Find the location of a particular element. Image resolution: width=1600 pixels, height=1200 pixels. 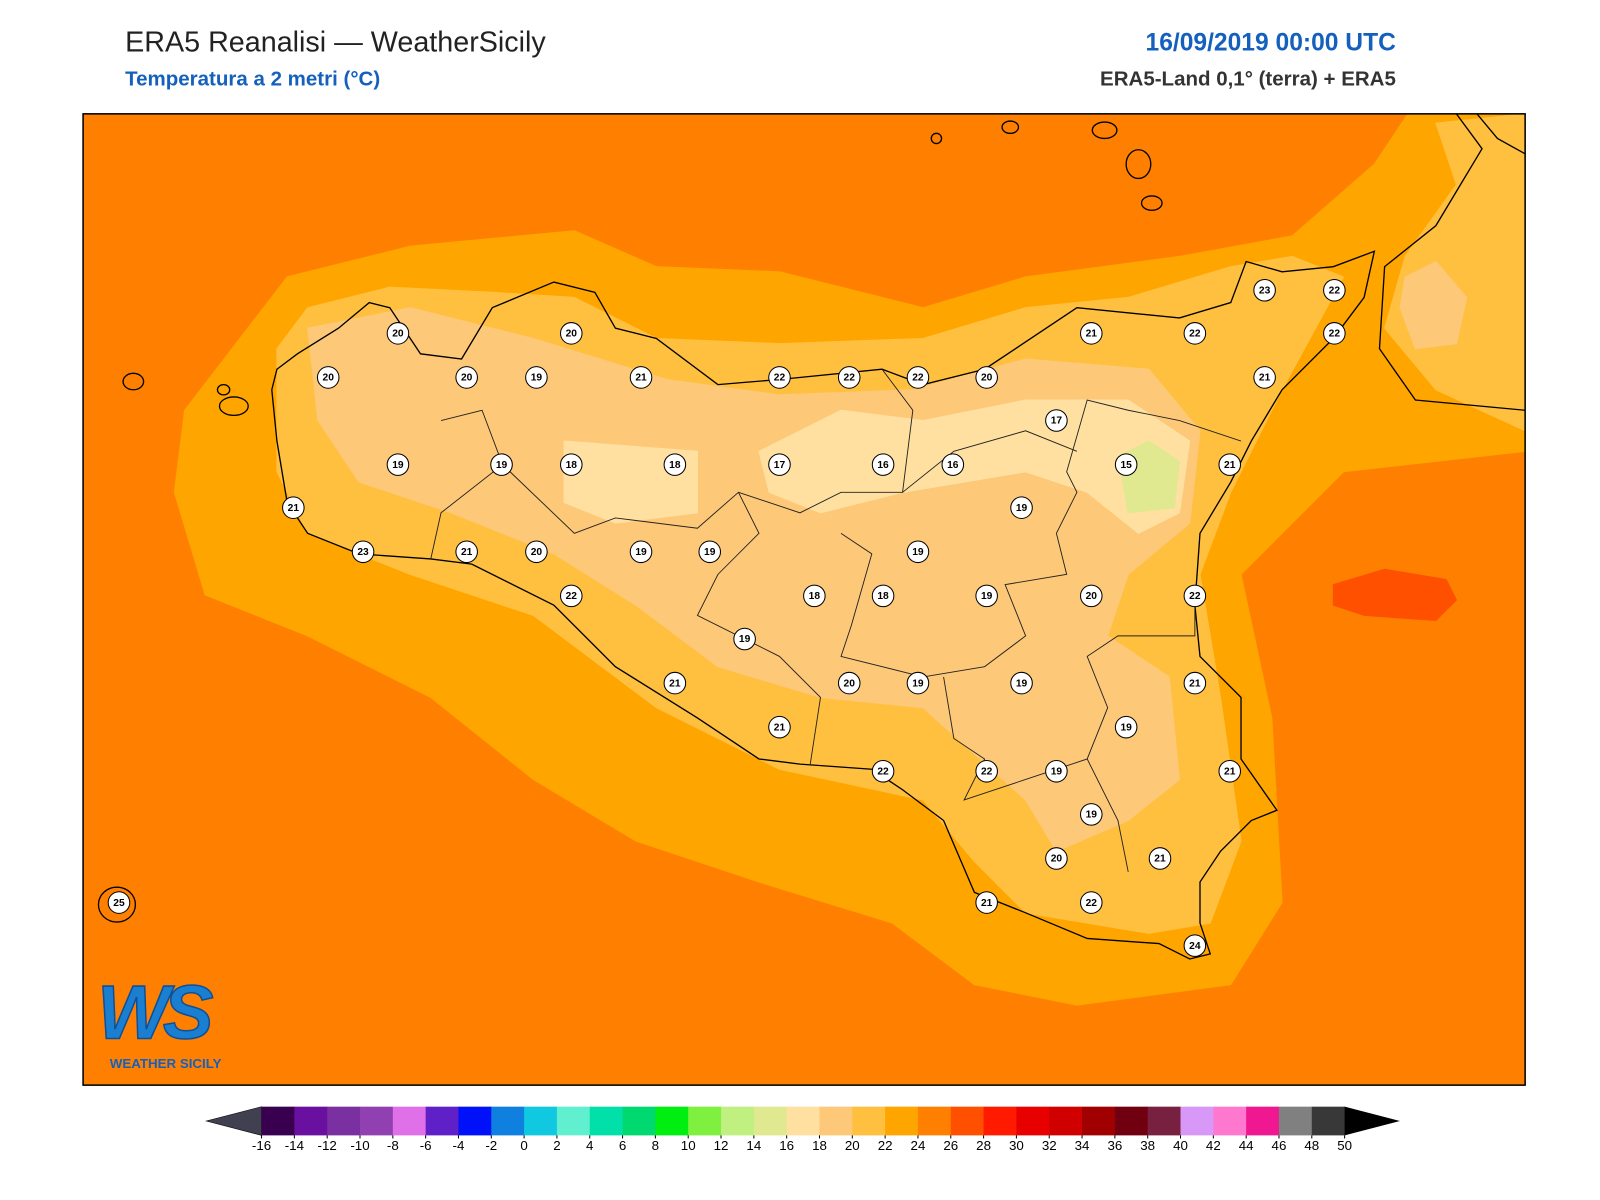

colorbar-tick-label: 6 is located at coordinates (622, 1145).